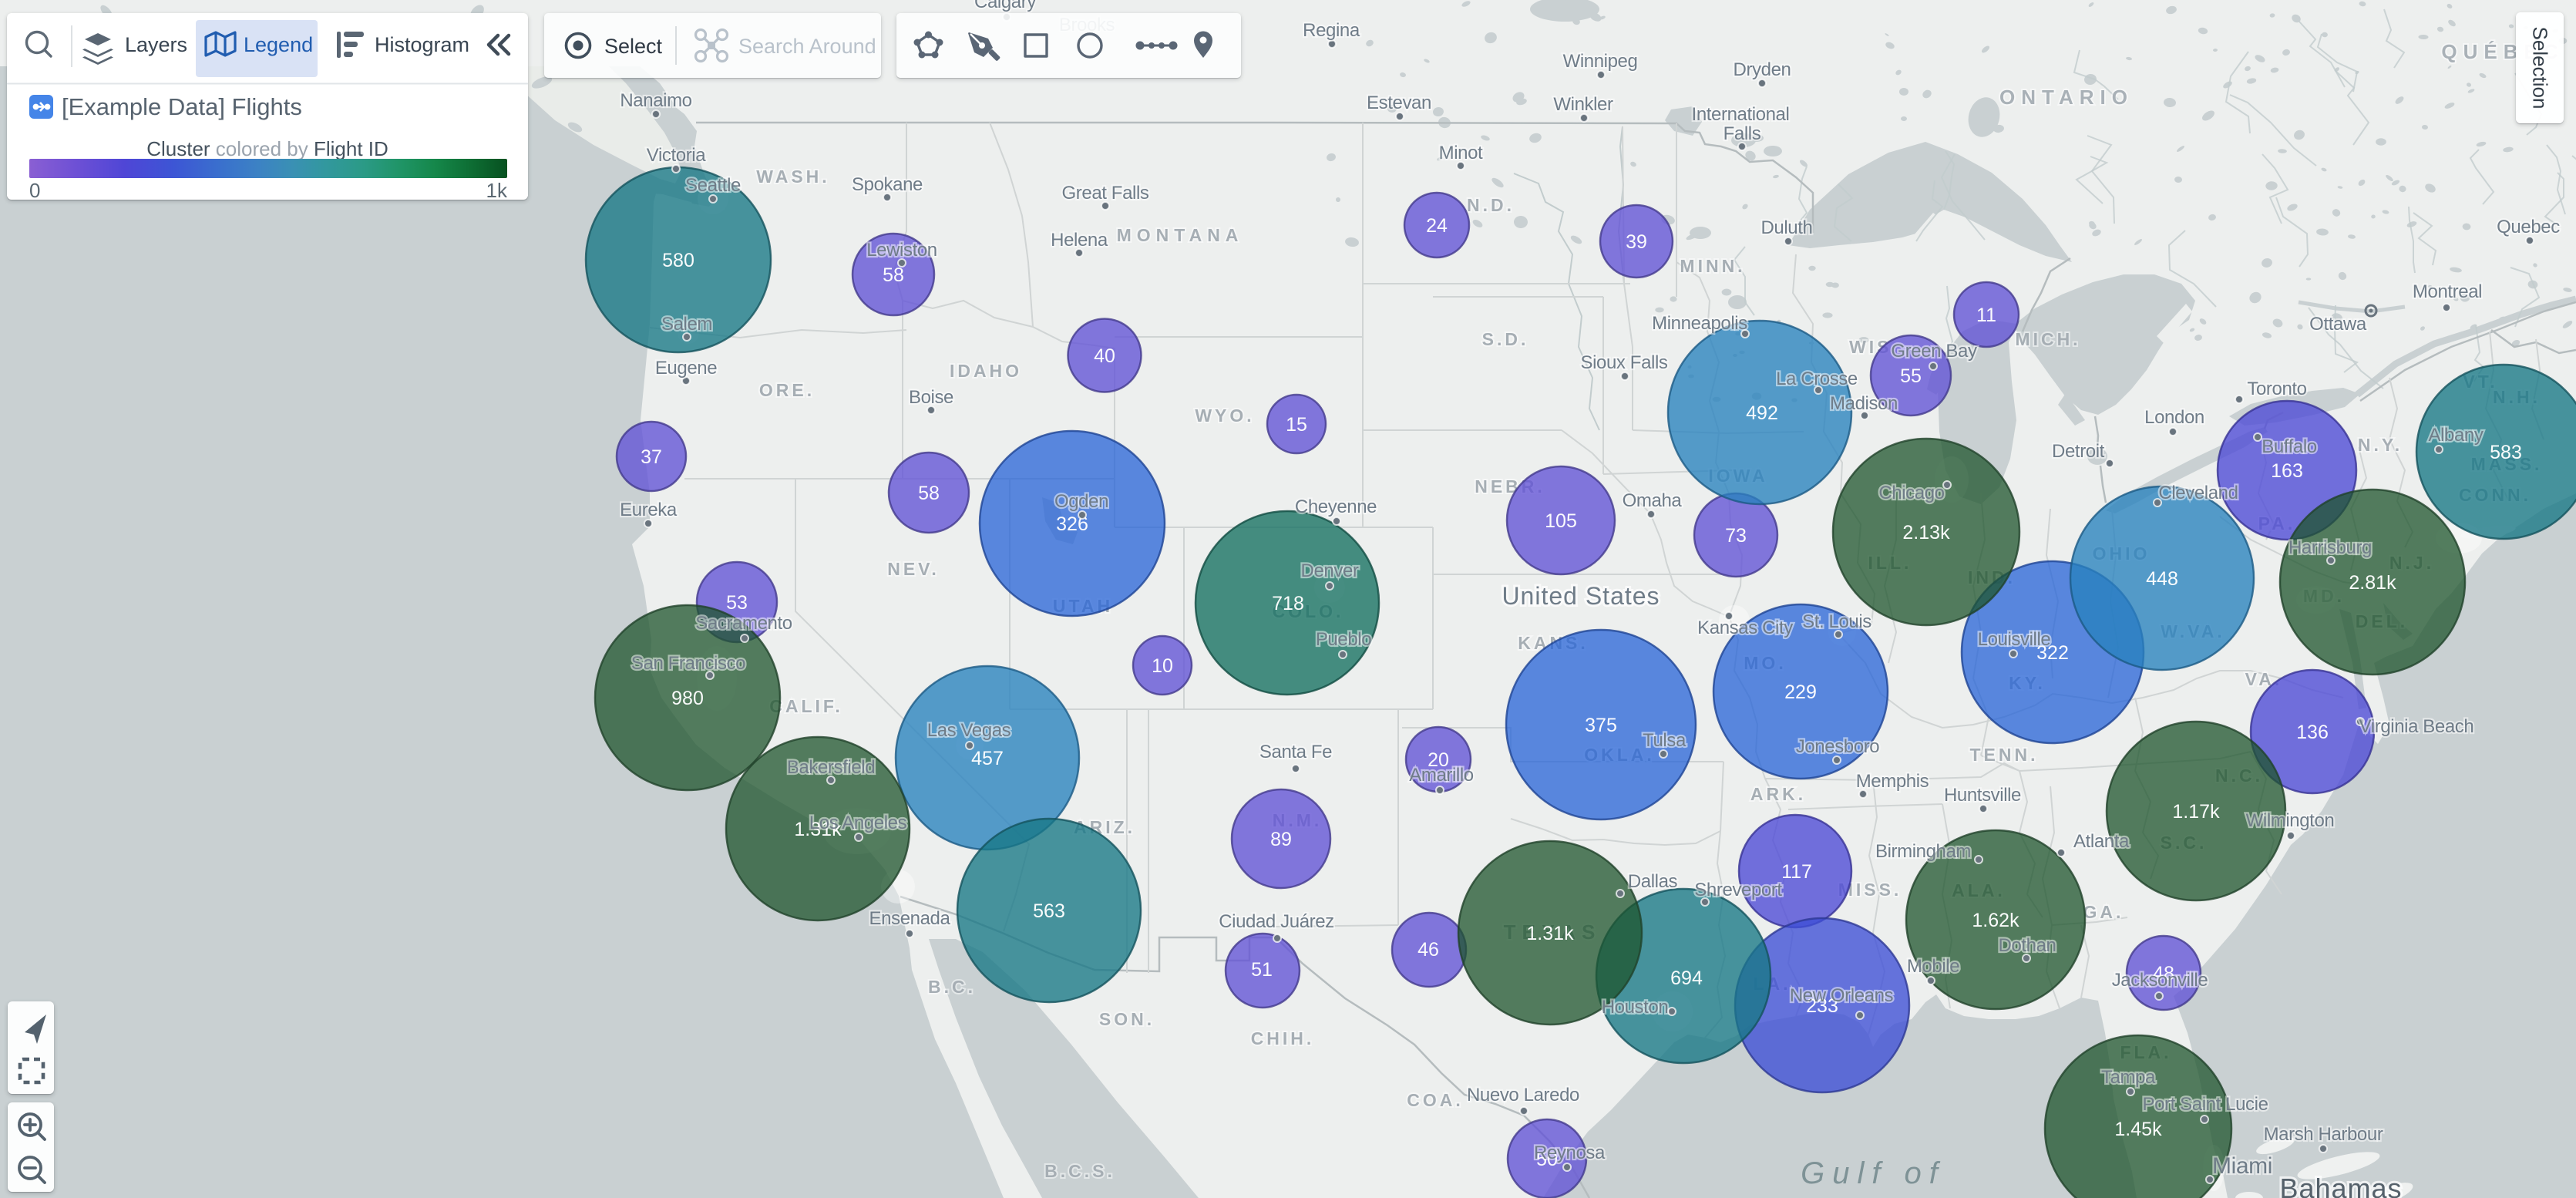 The height and width of the screenshot is (1198, 2576). Describe the element at coordinates (986, 371) in the screenshot. I see `svg-text: IDAHO` at that location.